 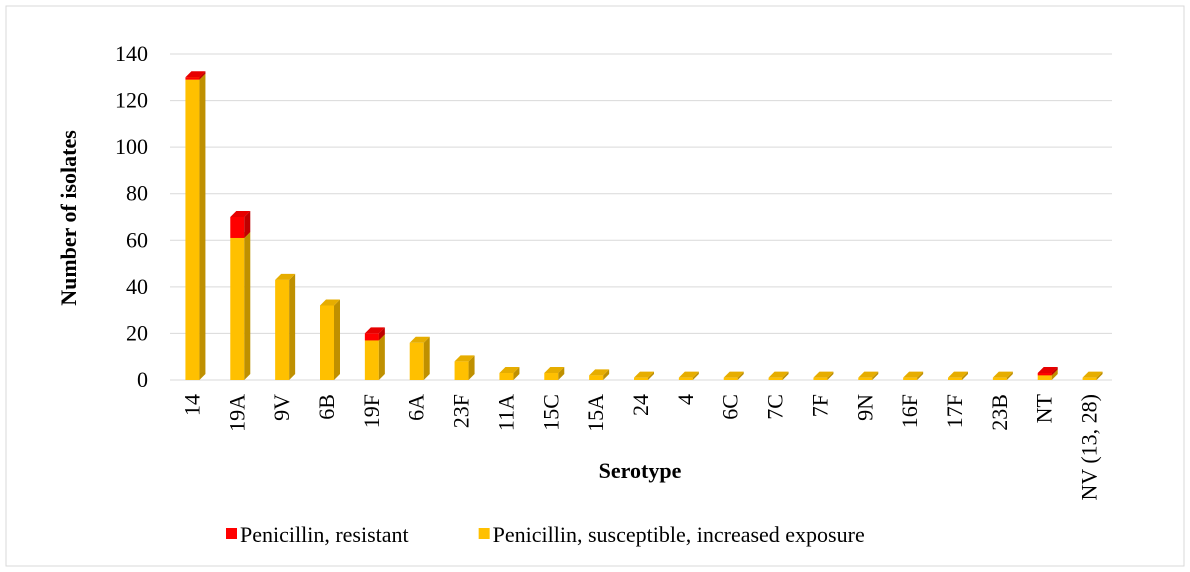 What do you see at coordinates (371, 411) in the screenshot?
I see `x-tick-label: 19F` at bounding box center [371, 411].